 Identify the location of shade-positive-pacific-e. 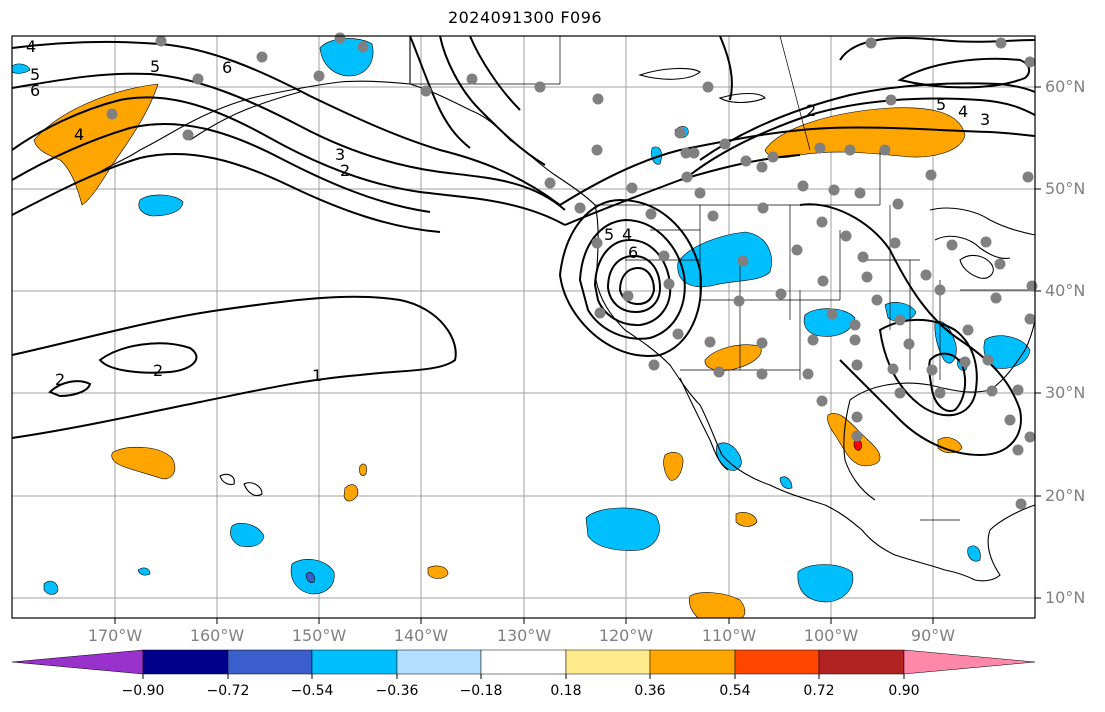
(746, 519).